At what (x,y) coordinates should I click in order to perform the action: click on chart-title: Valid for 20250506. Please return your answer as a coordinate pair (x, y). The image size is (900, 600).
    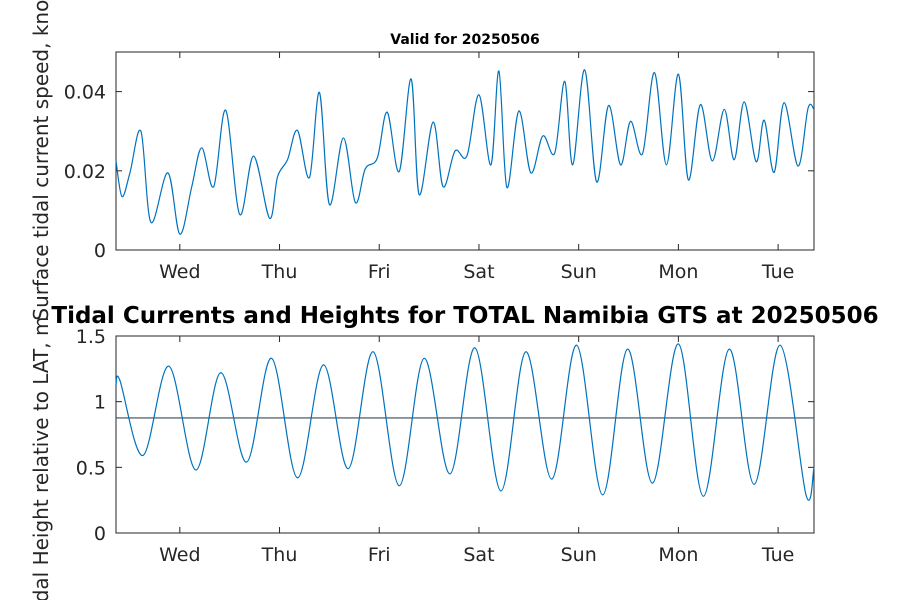
    Looking at the image, I should click on (464, 40).